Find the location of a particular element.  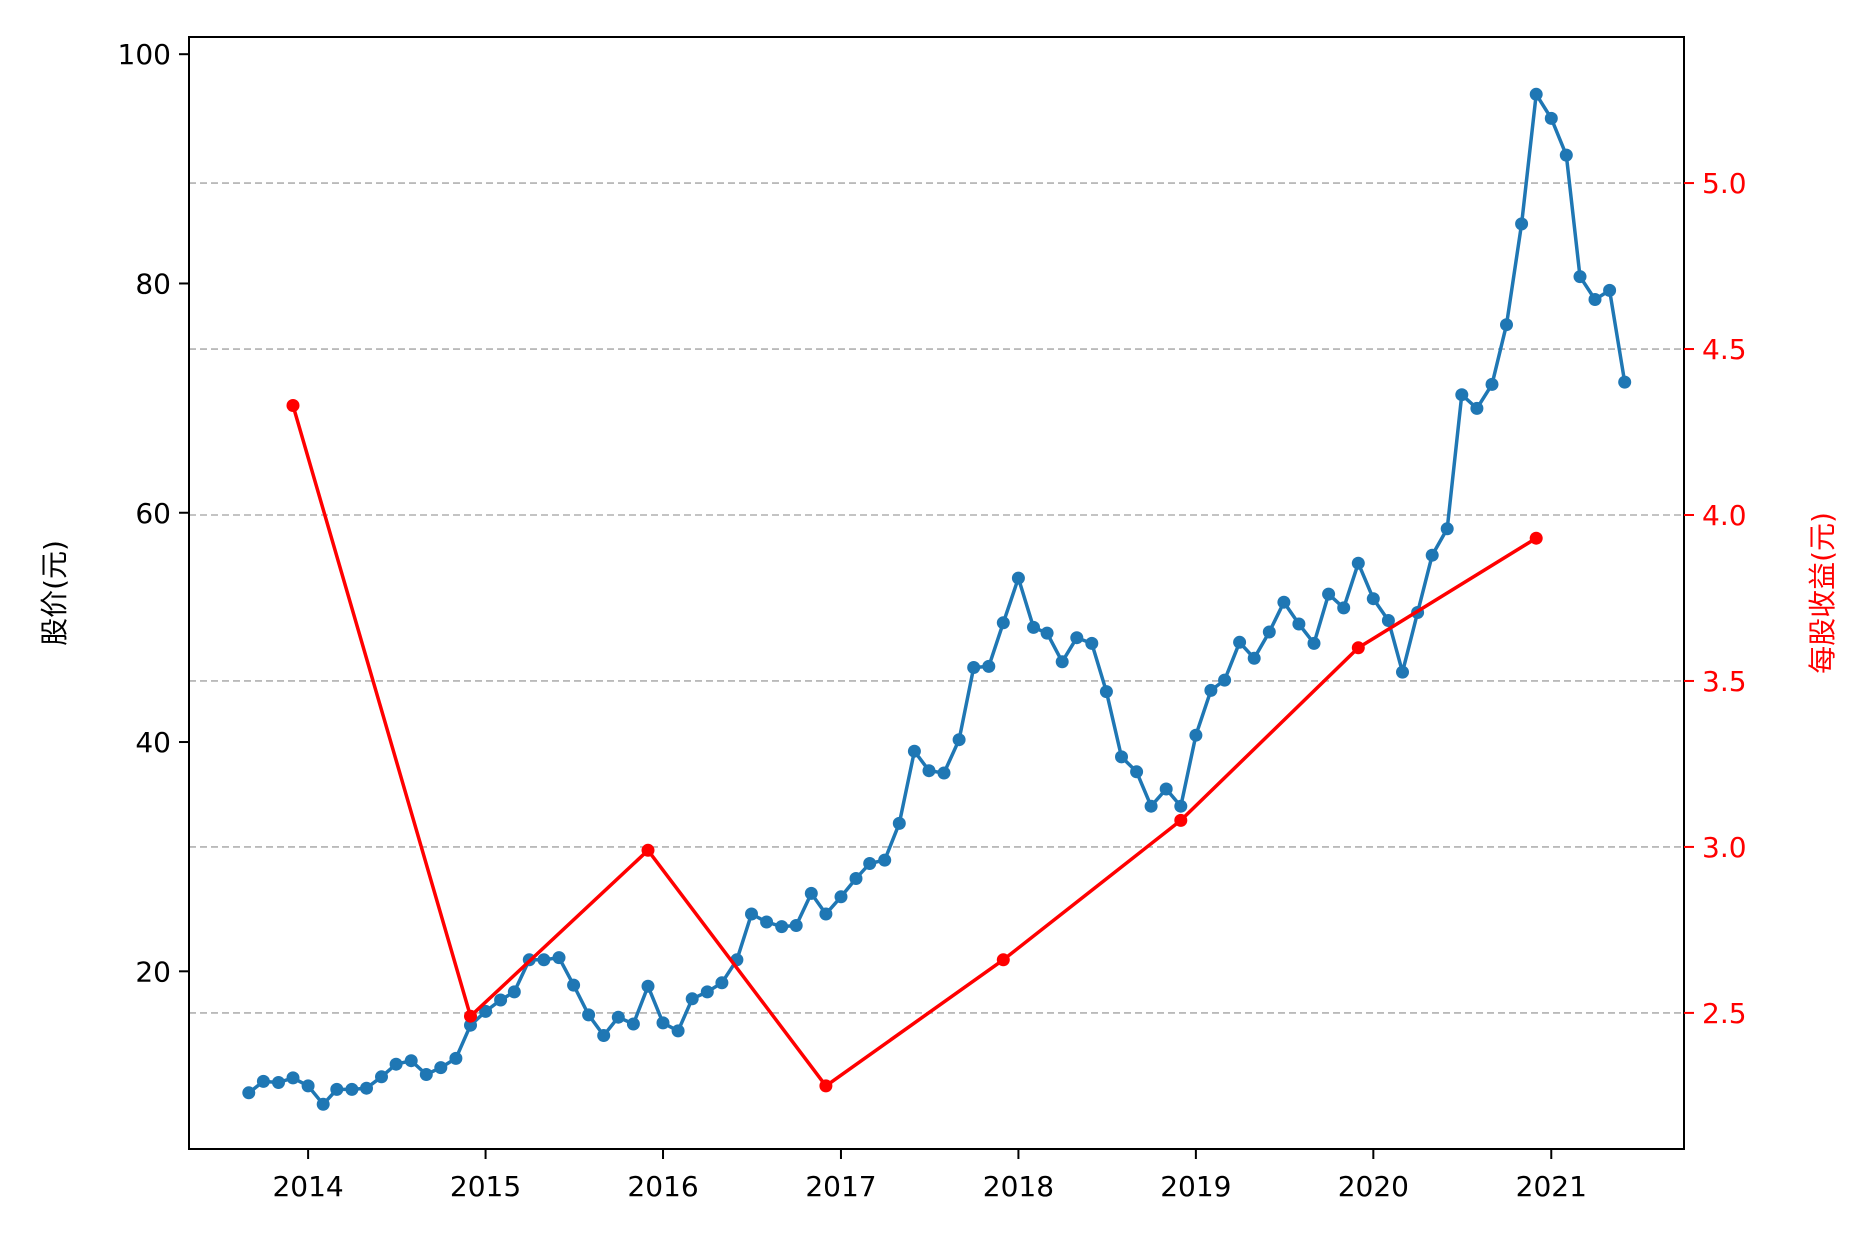

y-left-axis-title: 股价(元) is located at coordinates (54, 593).